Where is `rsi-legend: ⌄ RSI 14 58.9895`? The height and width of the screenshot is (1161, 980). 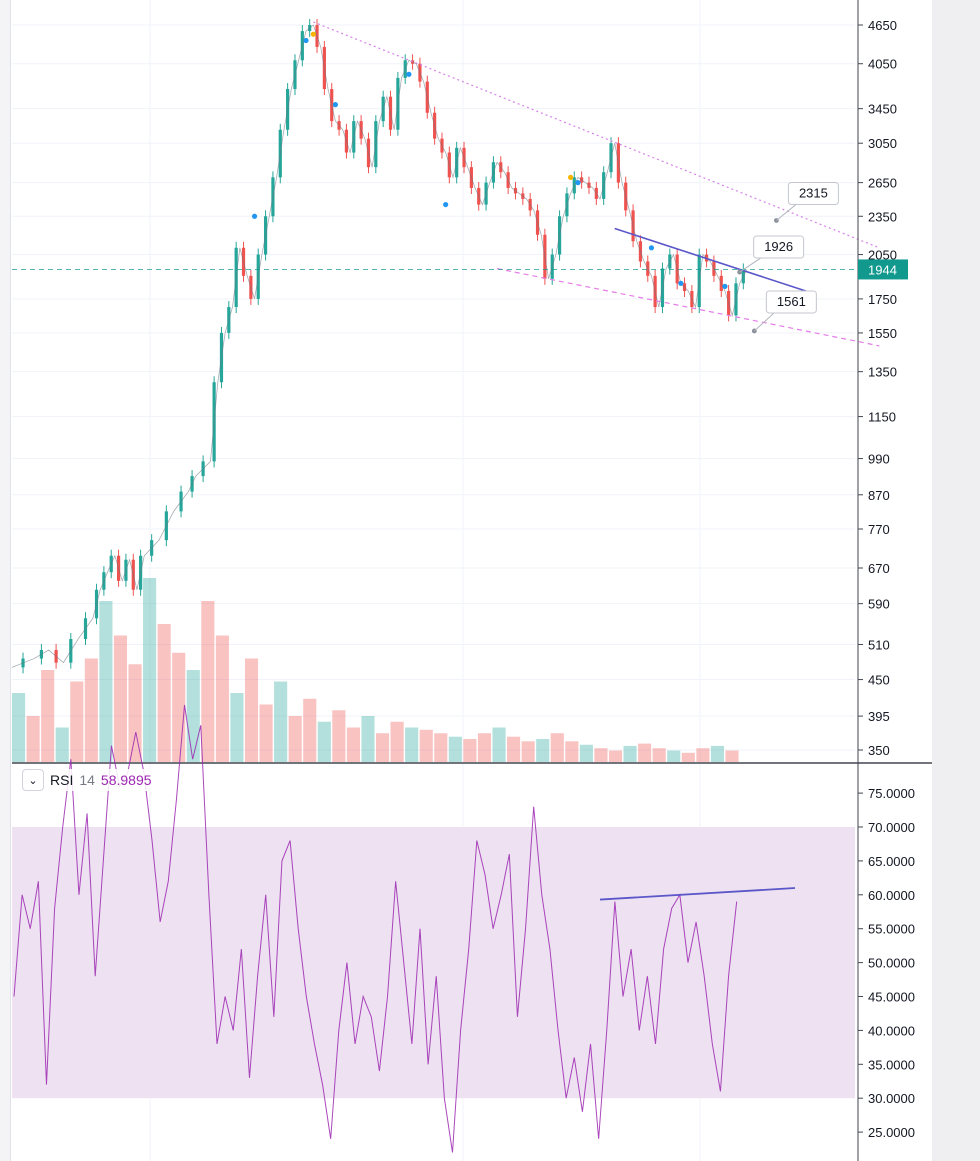 rsi-legend: ⌄ RSI 14 58.9895 is located at coordinates (89, 780).